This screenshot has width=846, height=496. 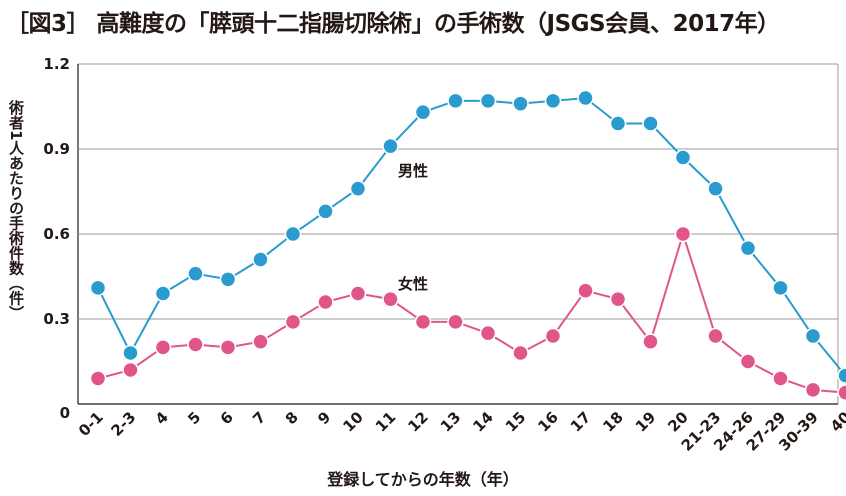 What do you see at coordinates (162, 418) in the screenshot?
I see `x-tick-label: 4` at bounding box center [162, 418].